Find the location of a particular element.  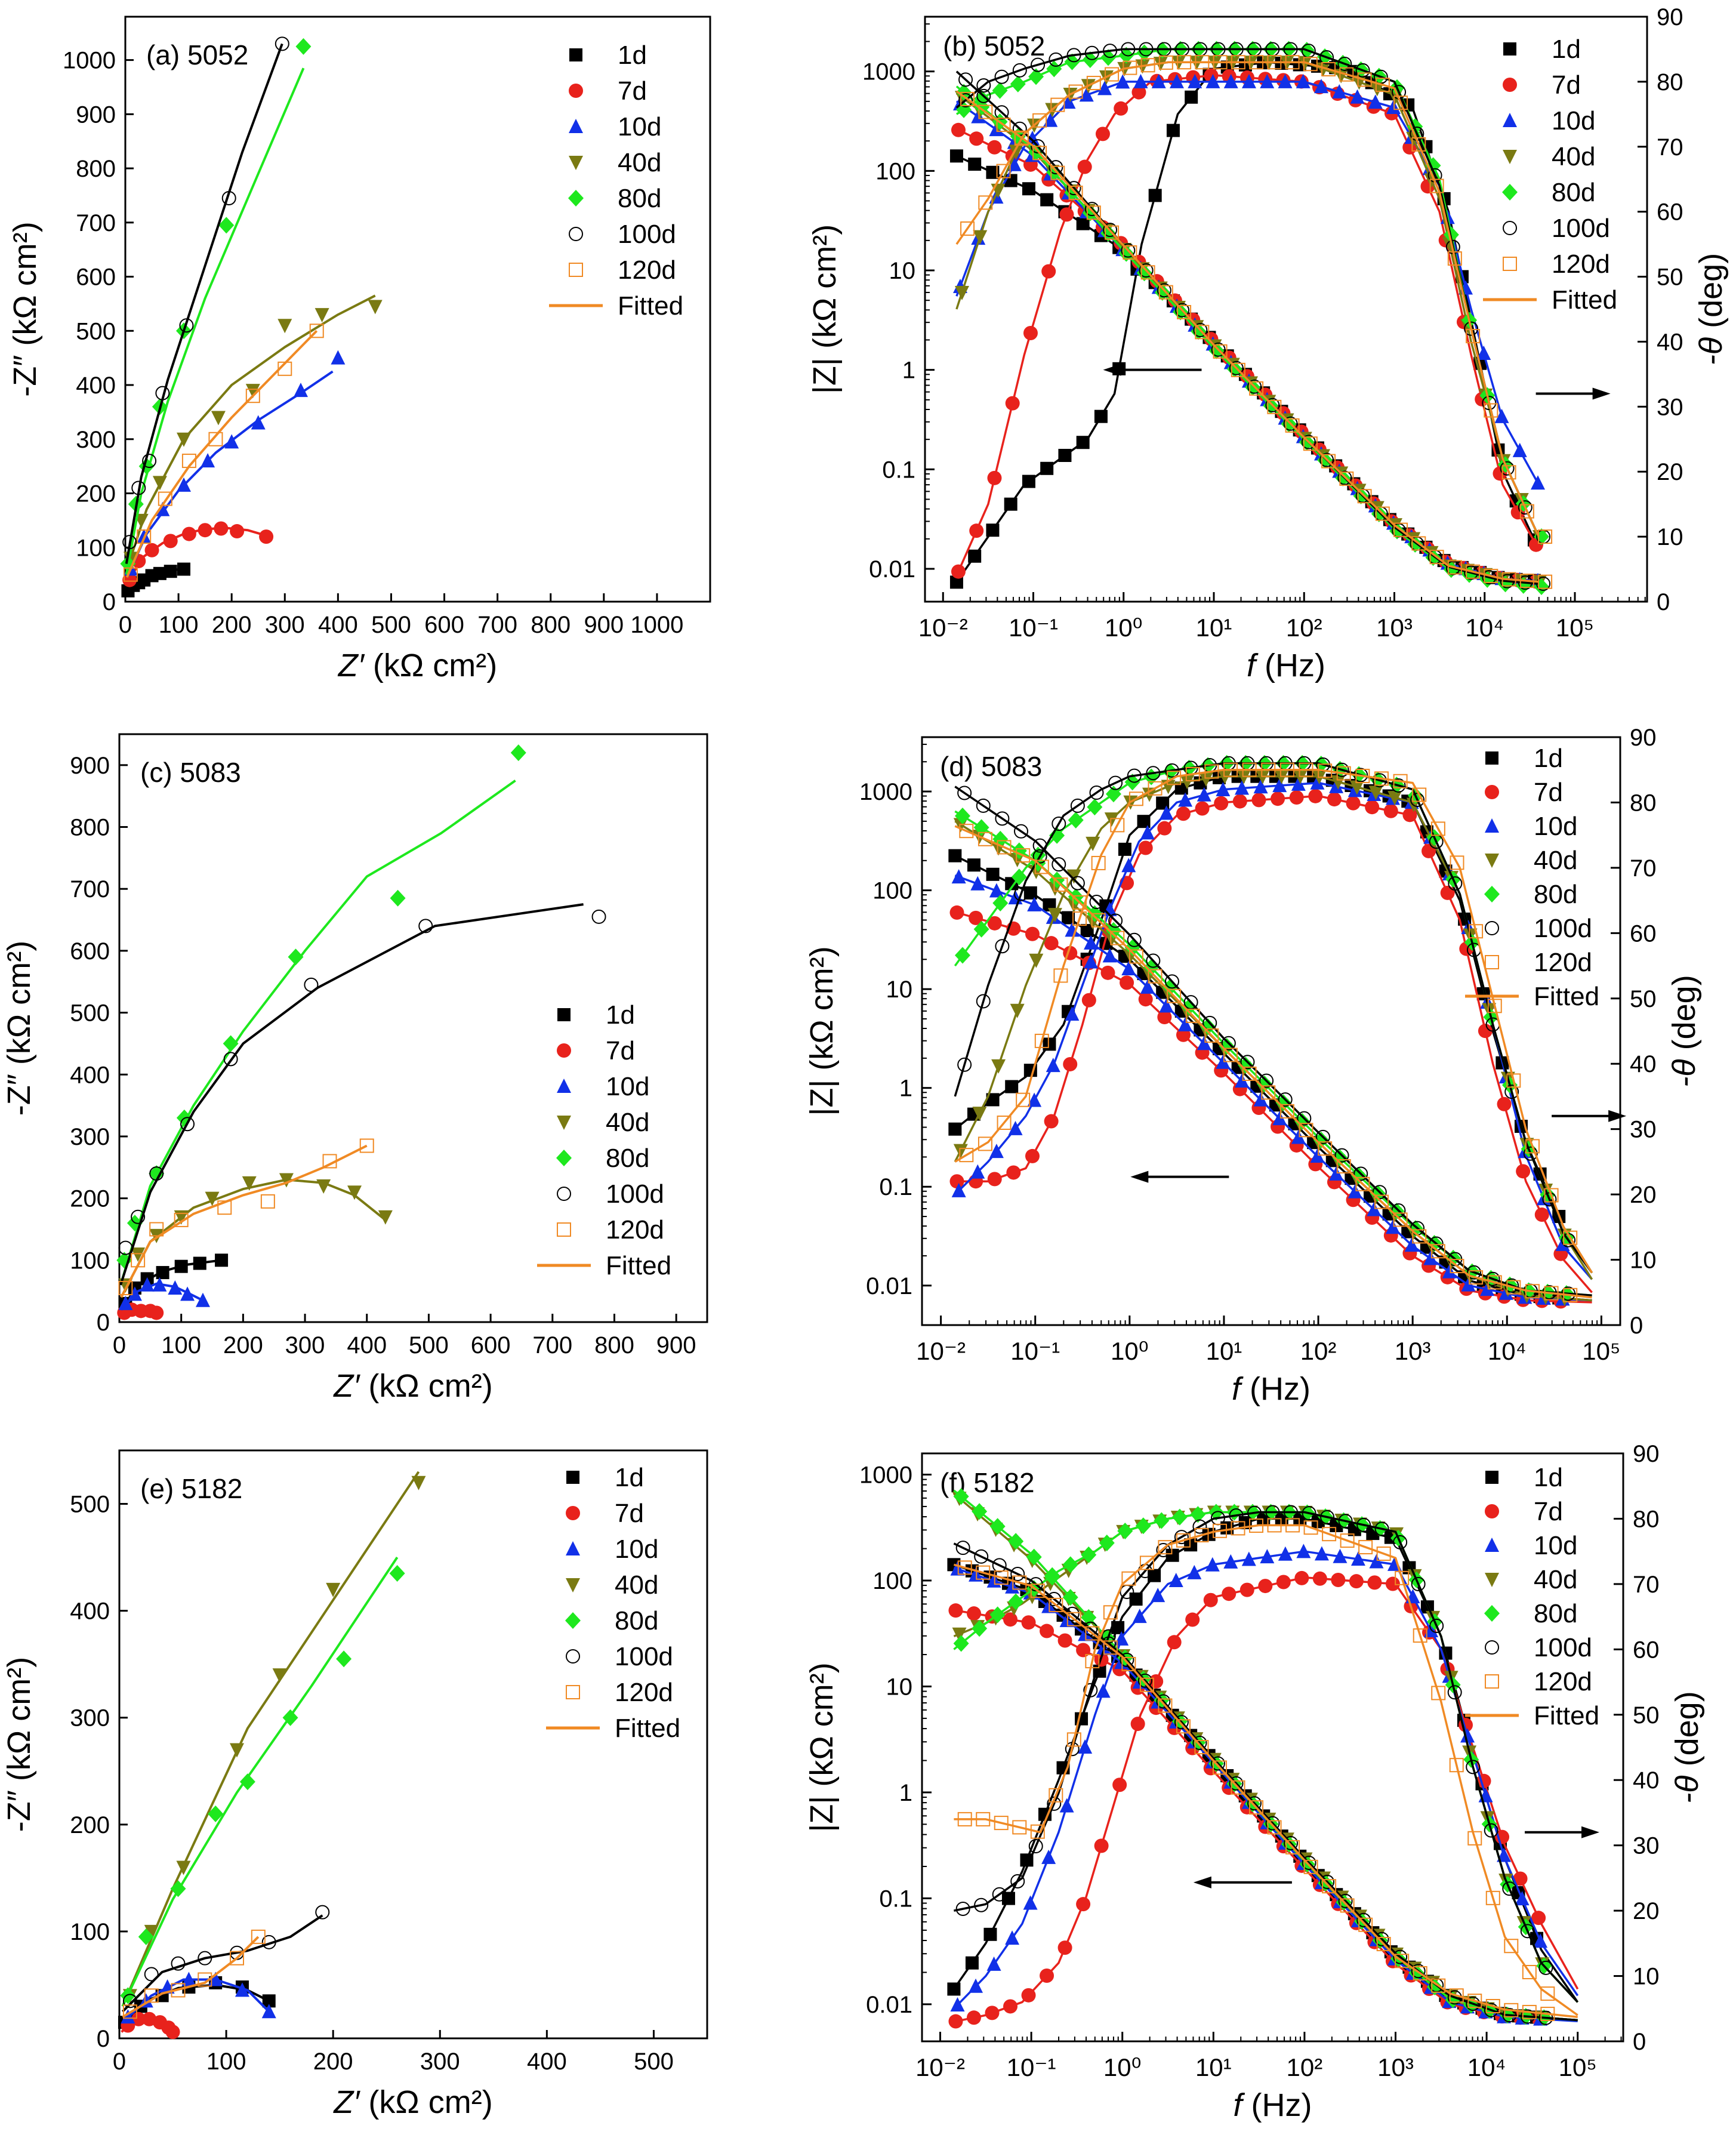

y2-tick-label: 90 is located at coordinates (1646, 1454).